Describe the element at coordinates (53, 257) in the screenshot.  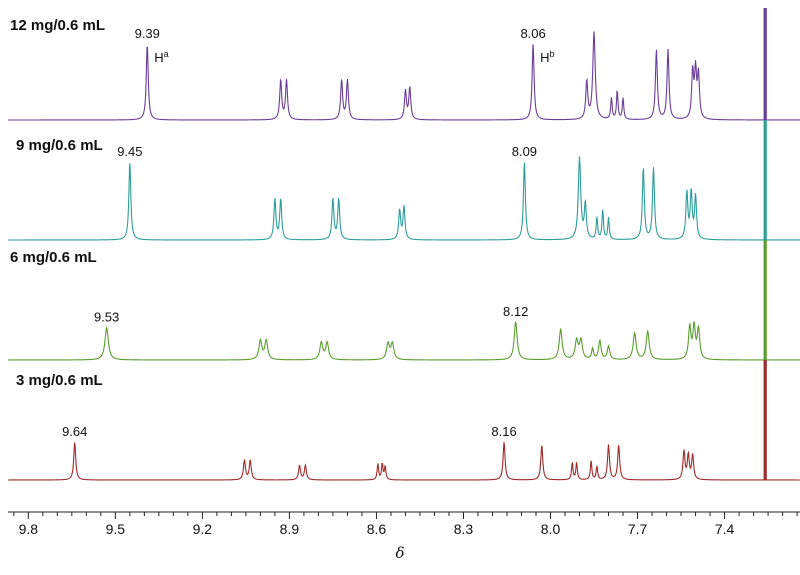
I see `series-label-3: 6 mg/0.6 mL` at that location.